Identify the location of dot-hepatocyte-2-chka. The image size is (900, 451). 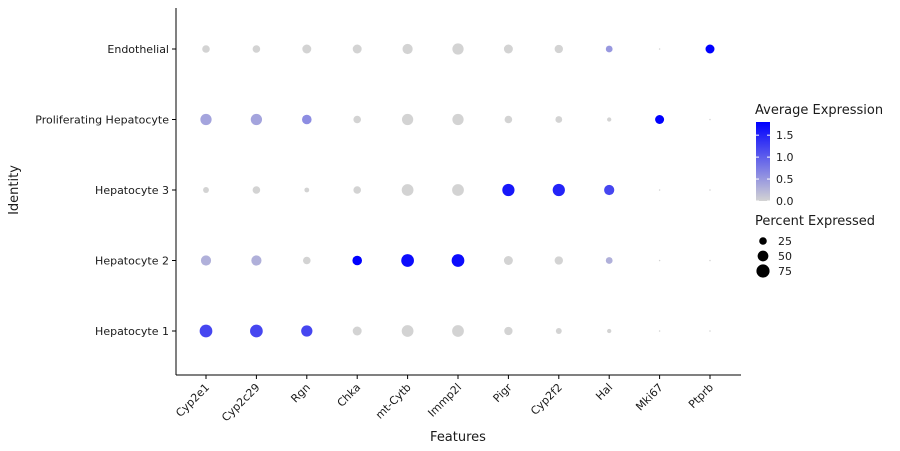
(357, 260).